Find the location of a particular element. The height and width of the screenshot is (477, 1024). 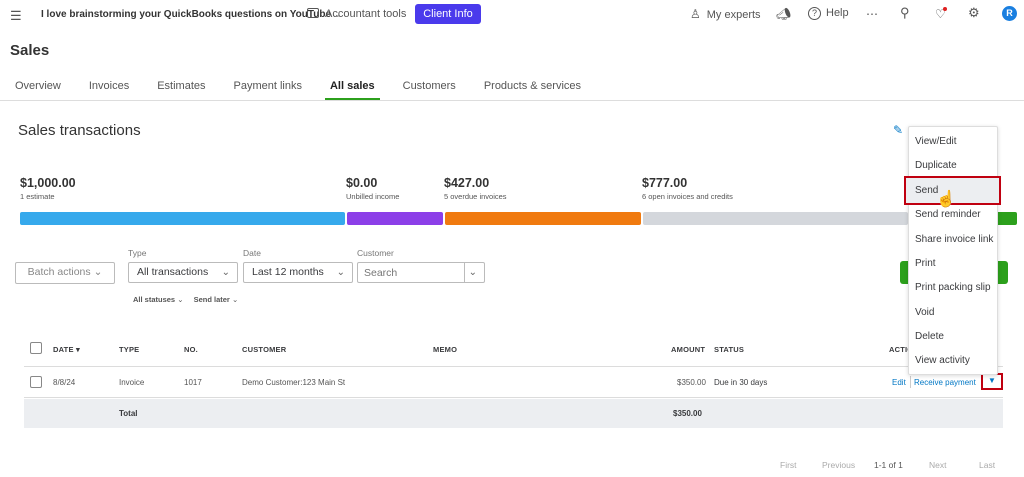

receive-payment-link: Receive payment is located at coordinates (945, 382).